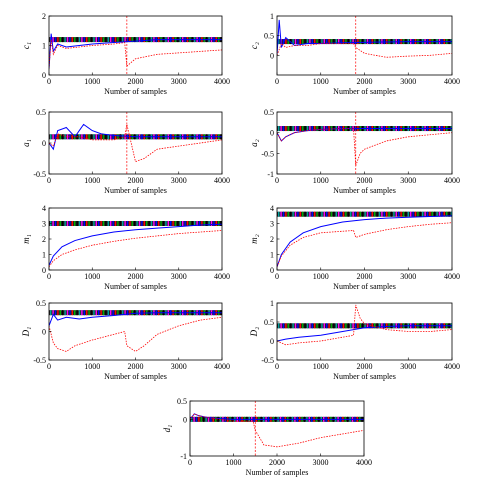 This screenshot has height=500, width=478. Describe the element at coordinates (26, 143) in the screenshot. I see `y-axis-label: a₁` at that location.